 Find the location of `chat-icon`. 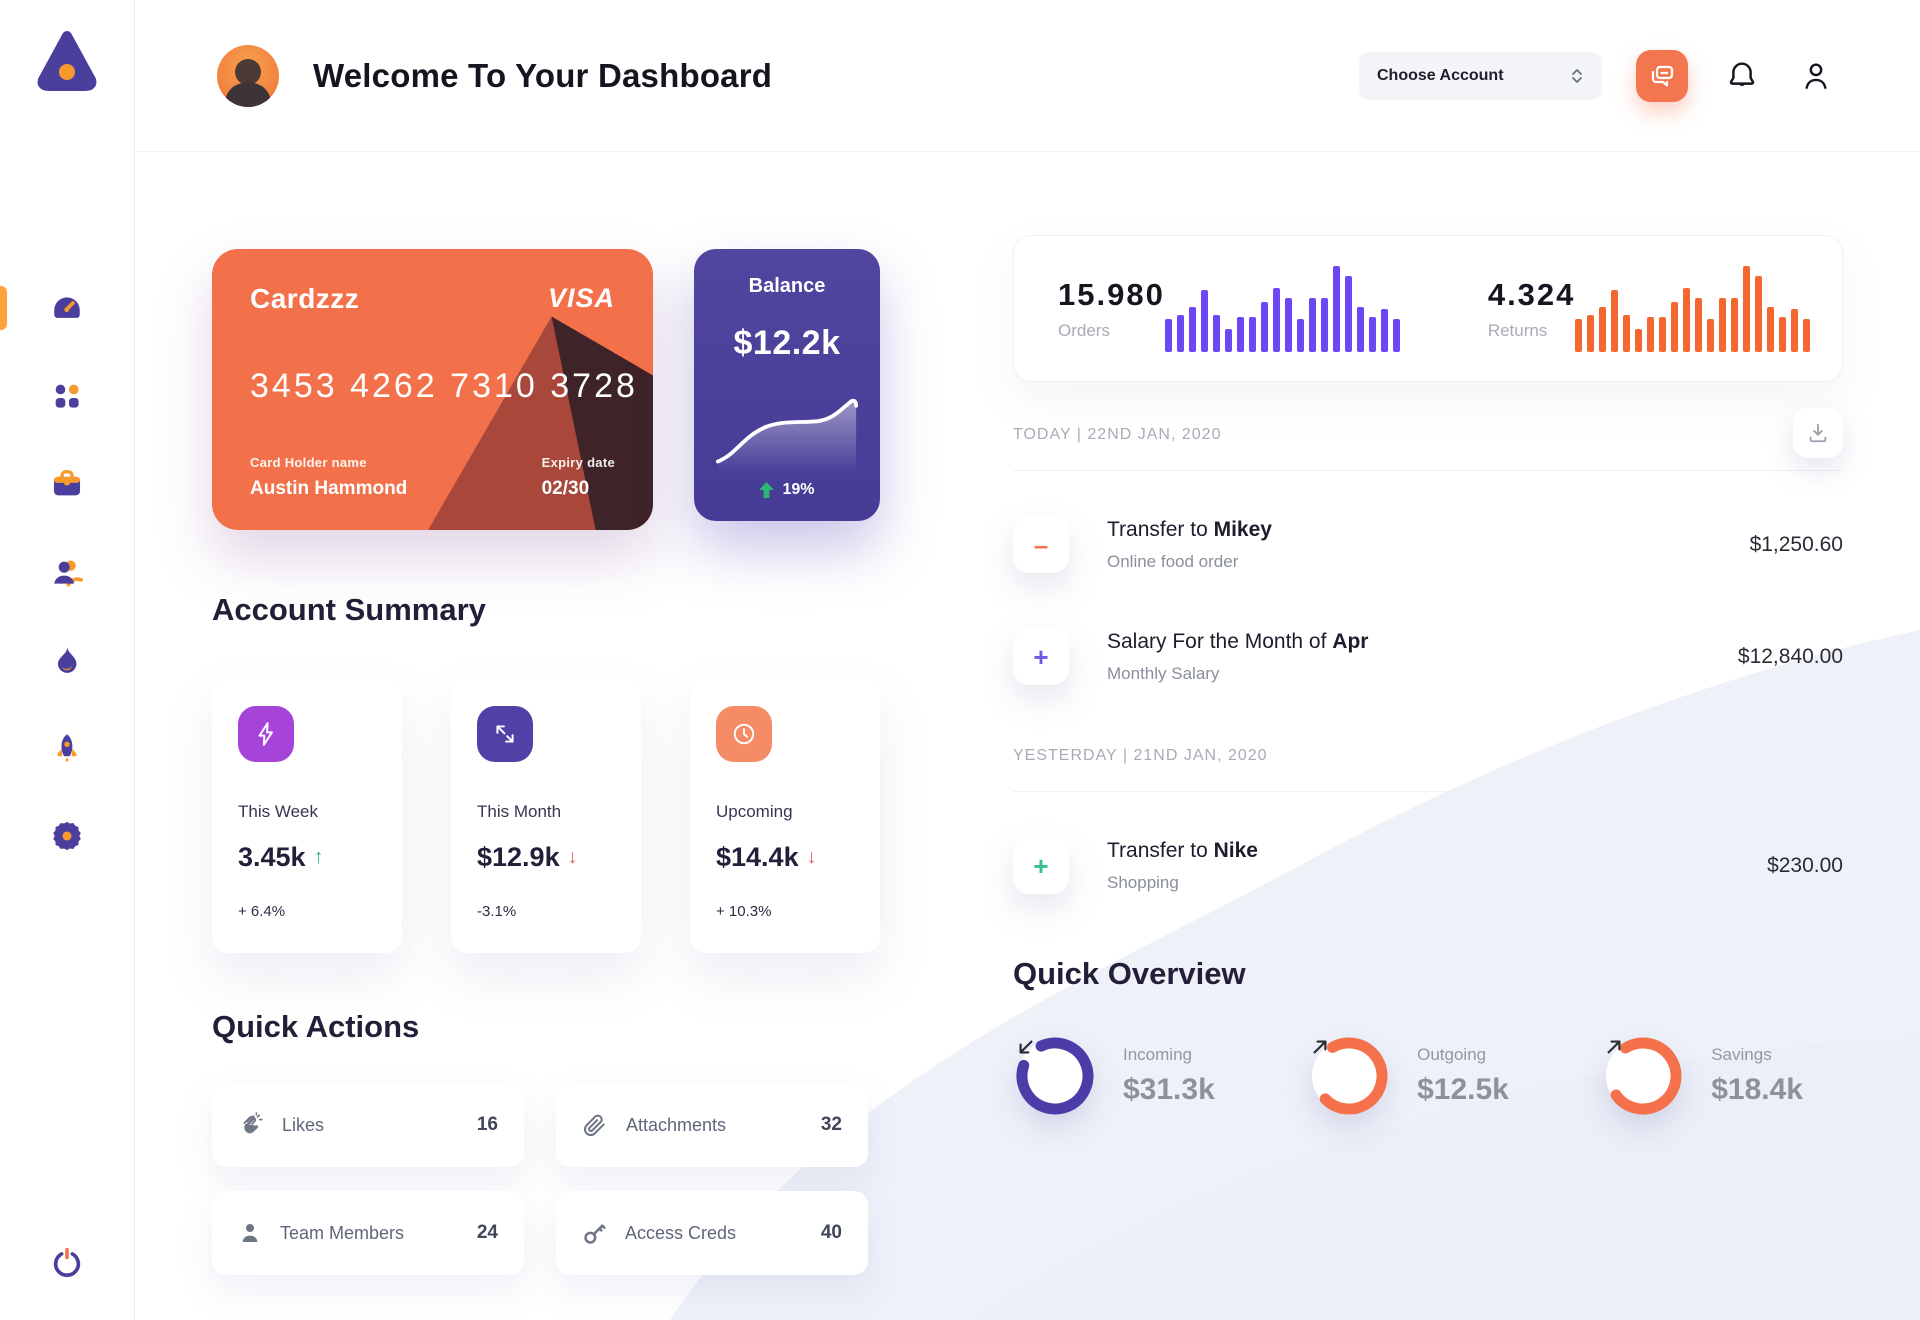

chat-icon is located at coordinates (1662, 75).